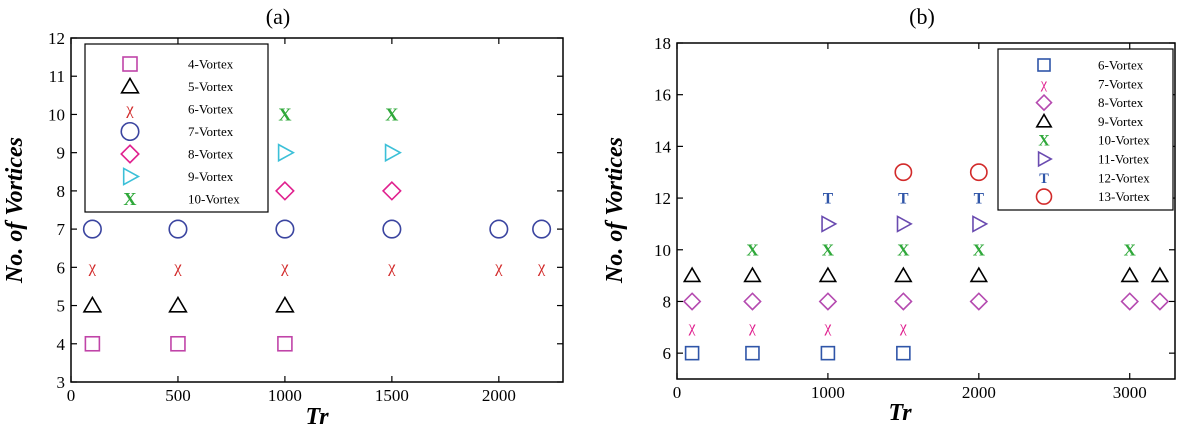 The width and height of the screenshot is (1200, 431). What do you see at coordinates (211, 86) in the screenshot?
I see `panel-a-legend-label-5-vortex: 5-Vortex` at bounding box center [211, 86].